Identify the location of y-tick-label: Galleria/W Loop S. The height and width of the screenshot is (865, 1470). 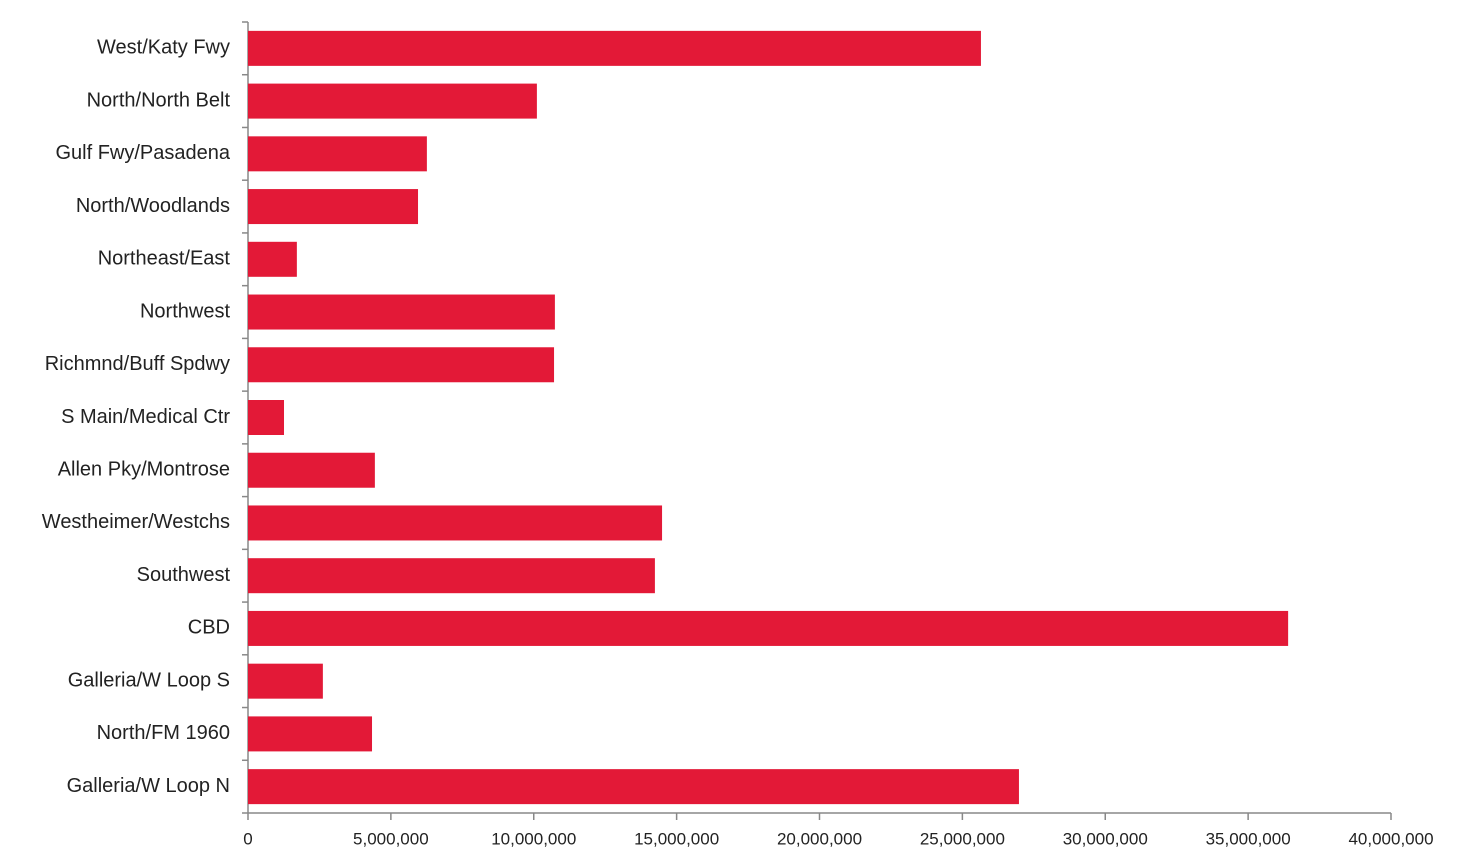
(149, 680).